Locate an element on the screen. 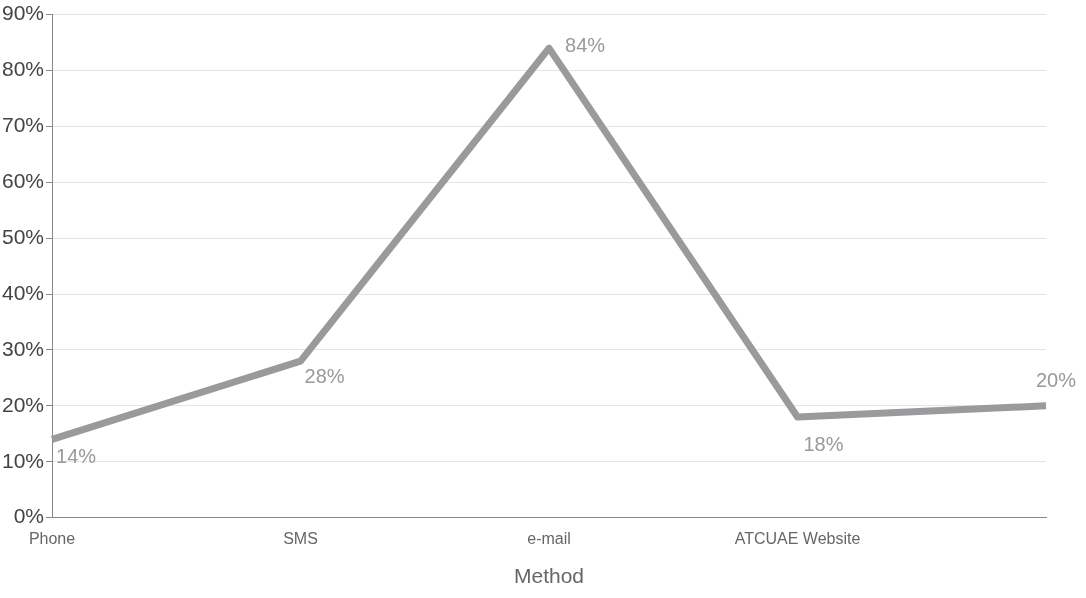 This screenshot has width=1086, height=598. x-tick-label: ATCUAE Website is located at coordinates (797, 538).